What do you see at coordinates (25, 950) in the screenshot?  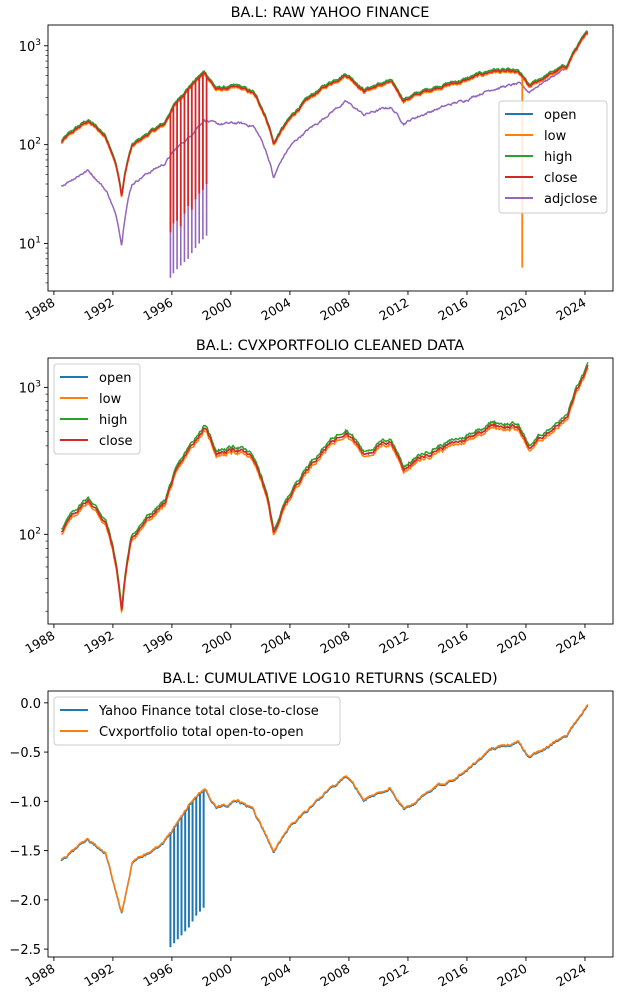 I see `y-tick-label: −2.5` at bounding box center [25, 950].